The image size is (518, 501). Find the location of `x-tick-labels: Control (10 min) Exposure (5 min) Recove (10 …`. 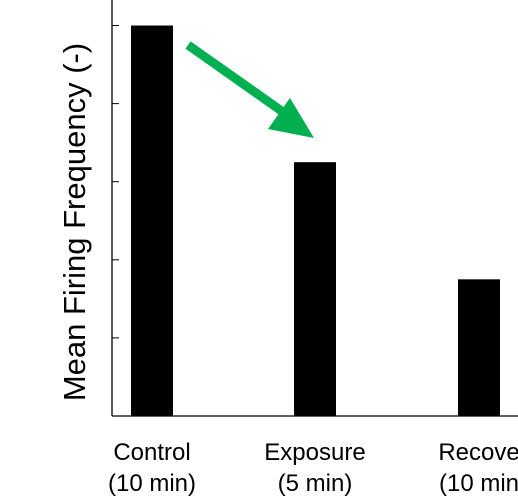

x-tick-labels: Control (10 min) Exposure (5 min) Recove (10 … is located at coordinates (313, 468).